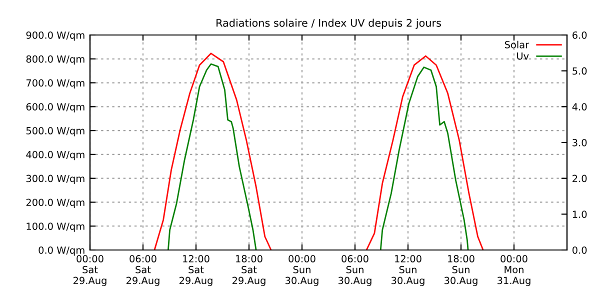 The image size is (610, 300). What do you see at coordinates (579, 106) in the screenshot?
I see `y2-tick-label: 4.0` at bounding box center [579, 106].